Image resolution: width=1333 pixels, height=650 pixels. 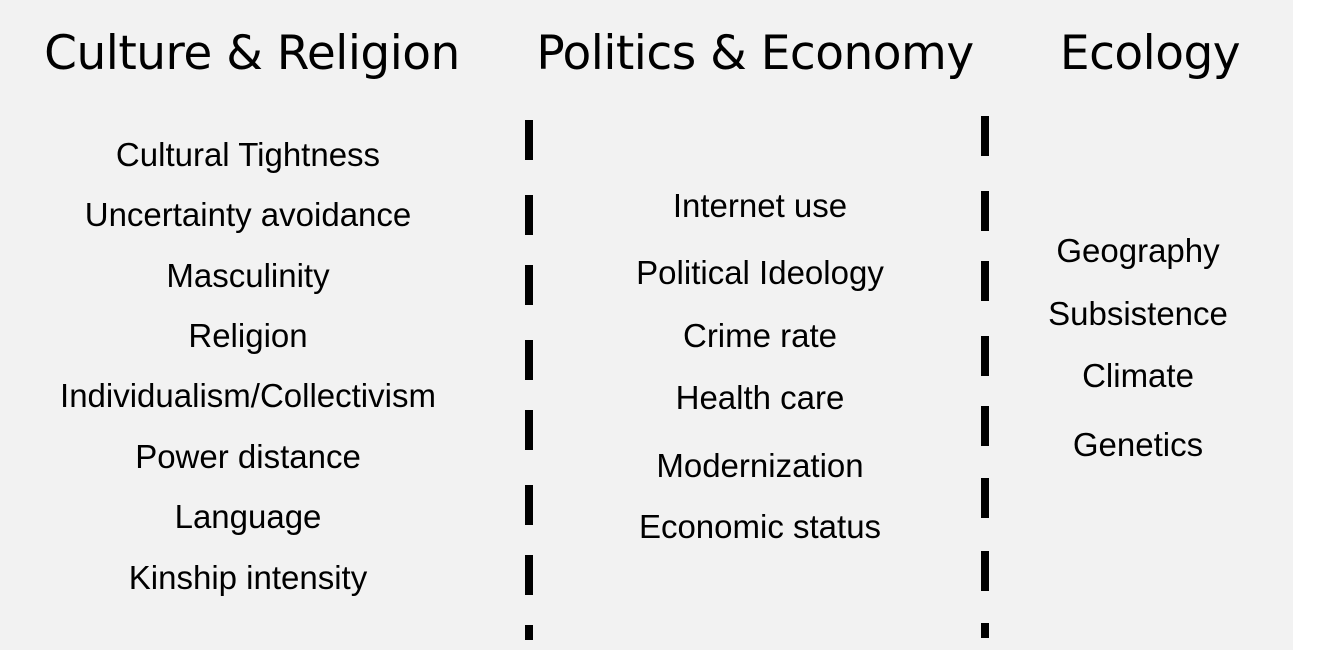 I want to click on column-heading-ecology: Ecology, so click(x=1150, y=53).